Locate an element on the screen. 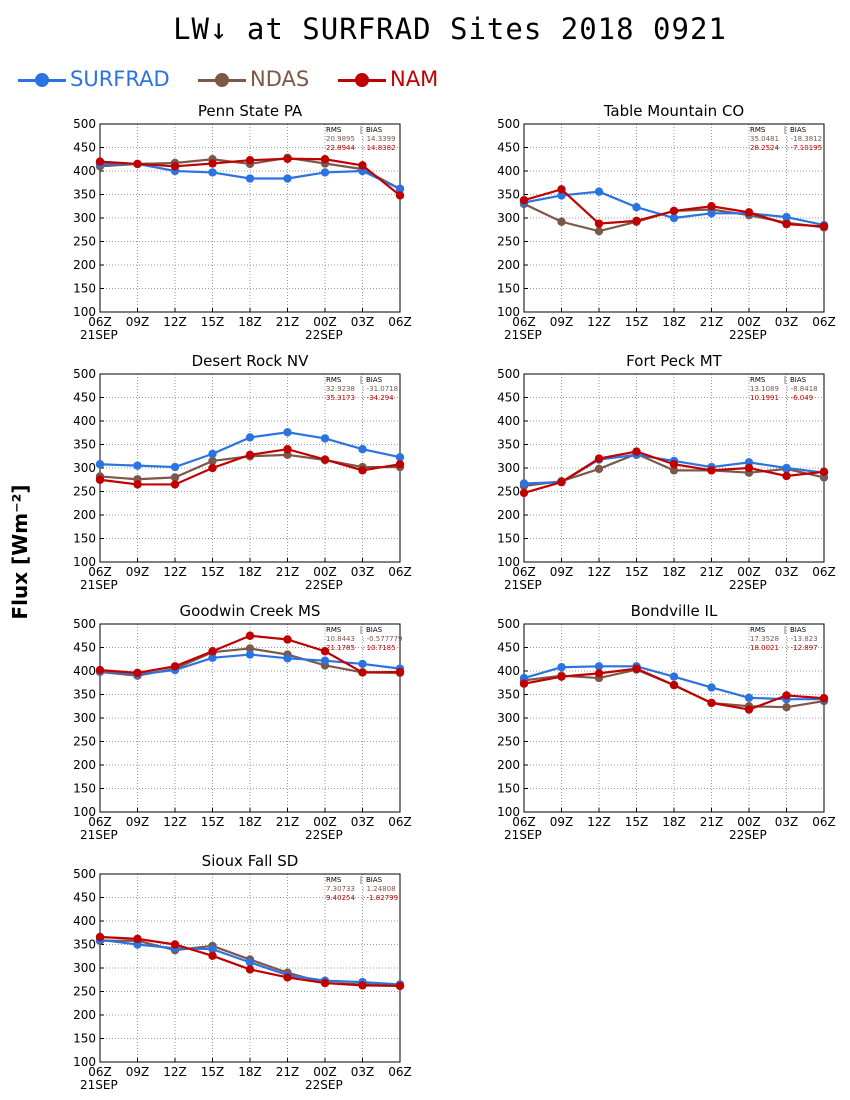  point-ndas is located at coordinates (786, 707).